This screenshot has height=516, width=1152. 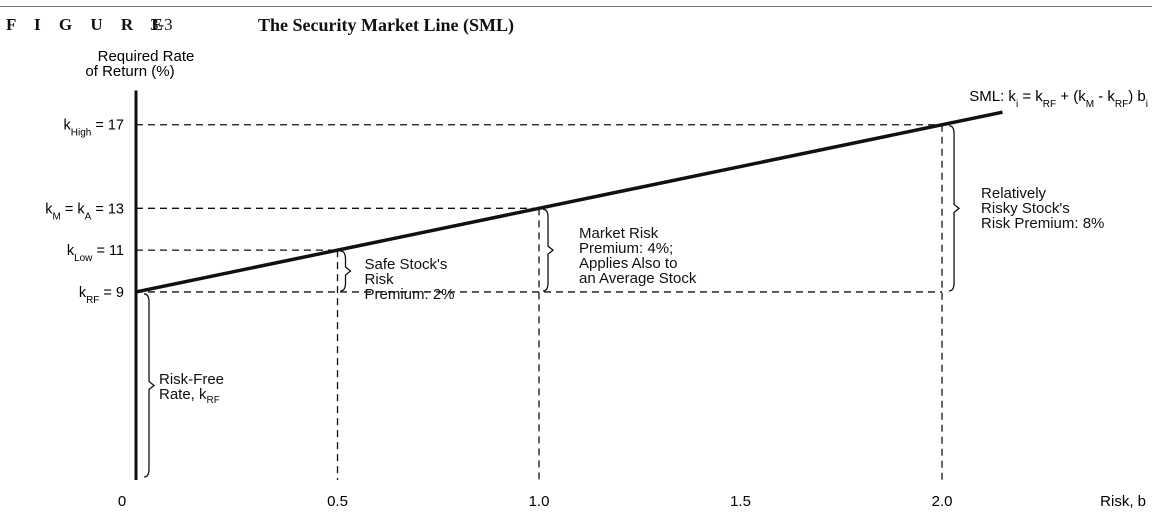 I want to click on x-tick-label-3: 1.5, so click(x=740, y=501).